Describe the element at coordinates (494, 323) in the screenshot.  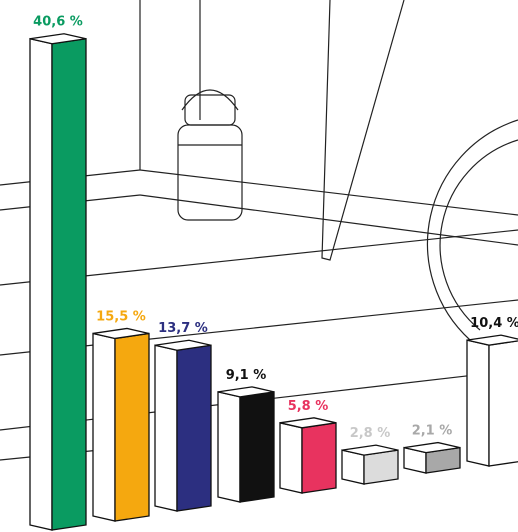
I see `value-label: 10,4 %` at that location.